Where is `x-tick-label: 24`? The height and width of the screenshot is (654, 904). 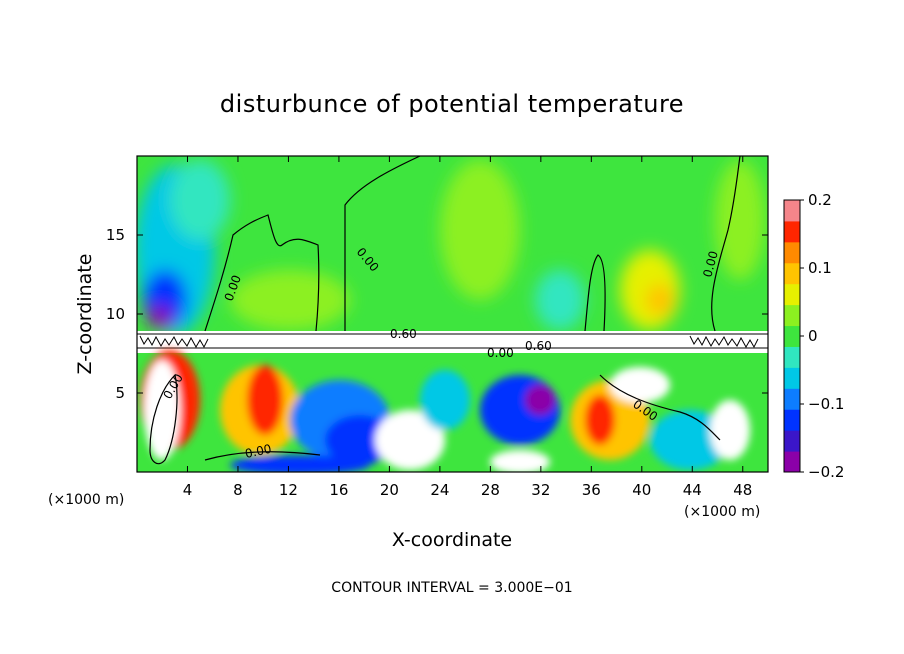
x-tick-label: 24 is located at coordinates (439, 490).